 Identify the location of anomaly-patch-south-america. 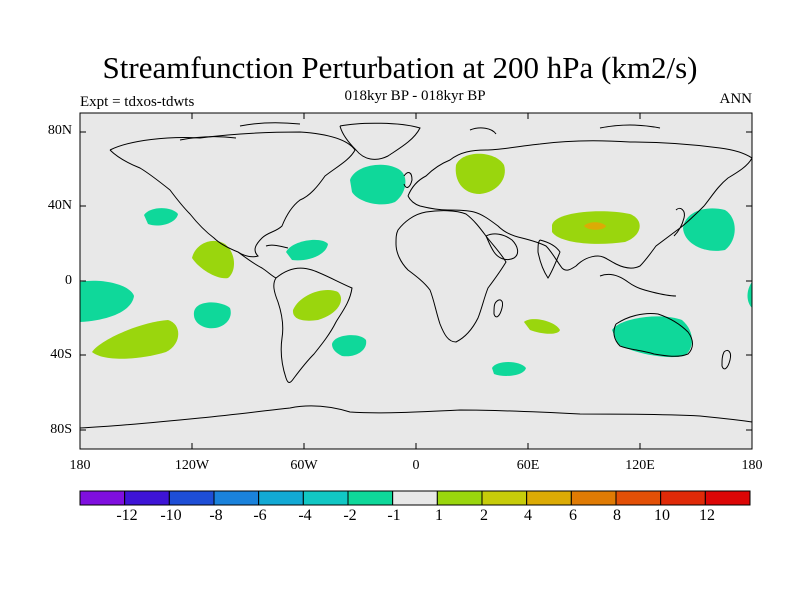
(317, 305).